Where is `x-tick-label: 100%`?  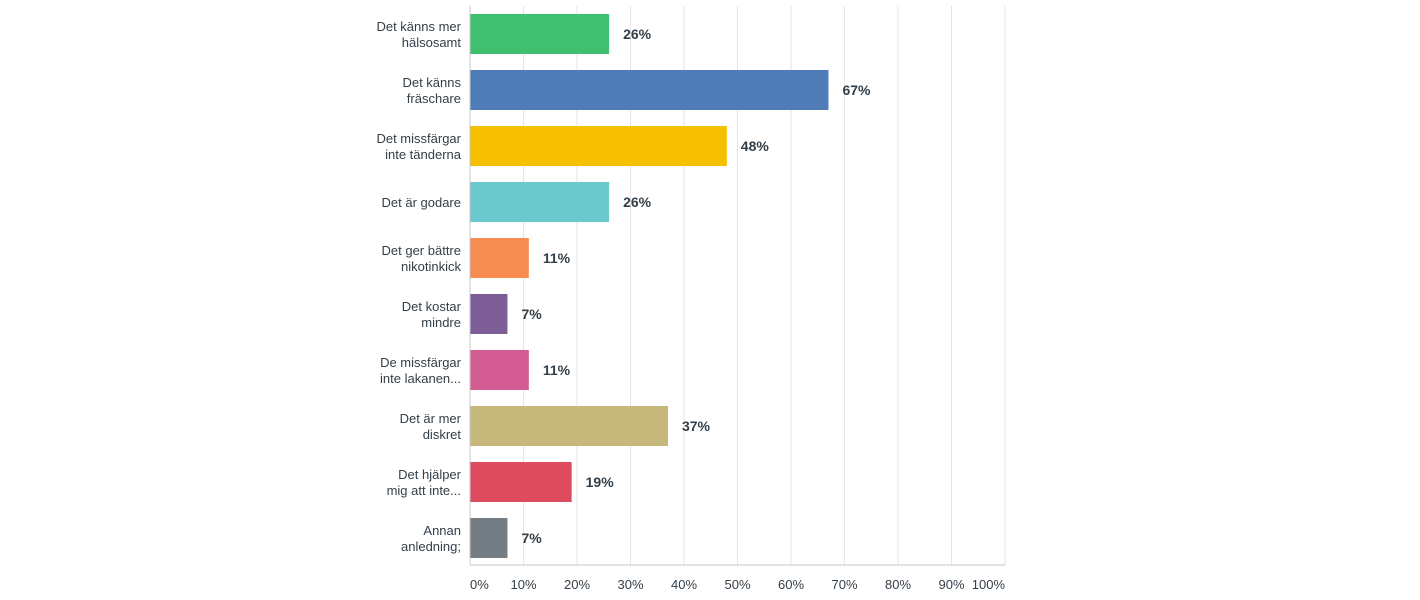 x-tick-label: 100% is located at coordinates (989, 584).